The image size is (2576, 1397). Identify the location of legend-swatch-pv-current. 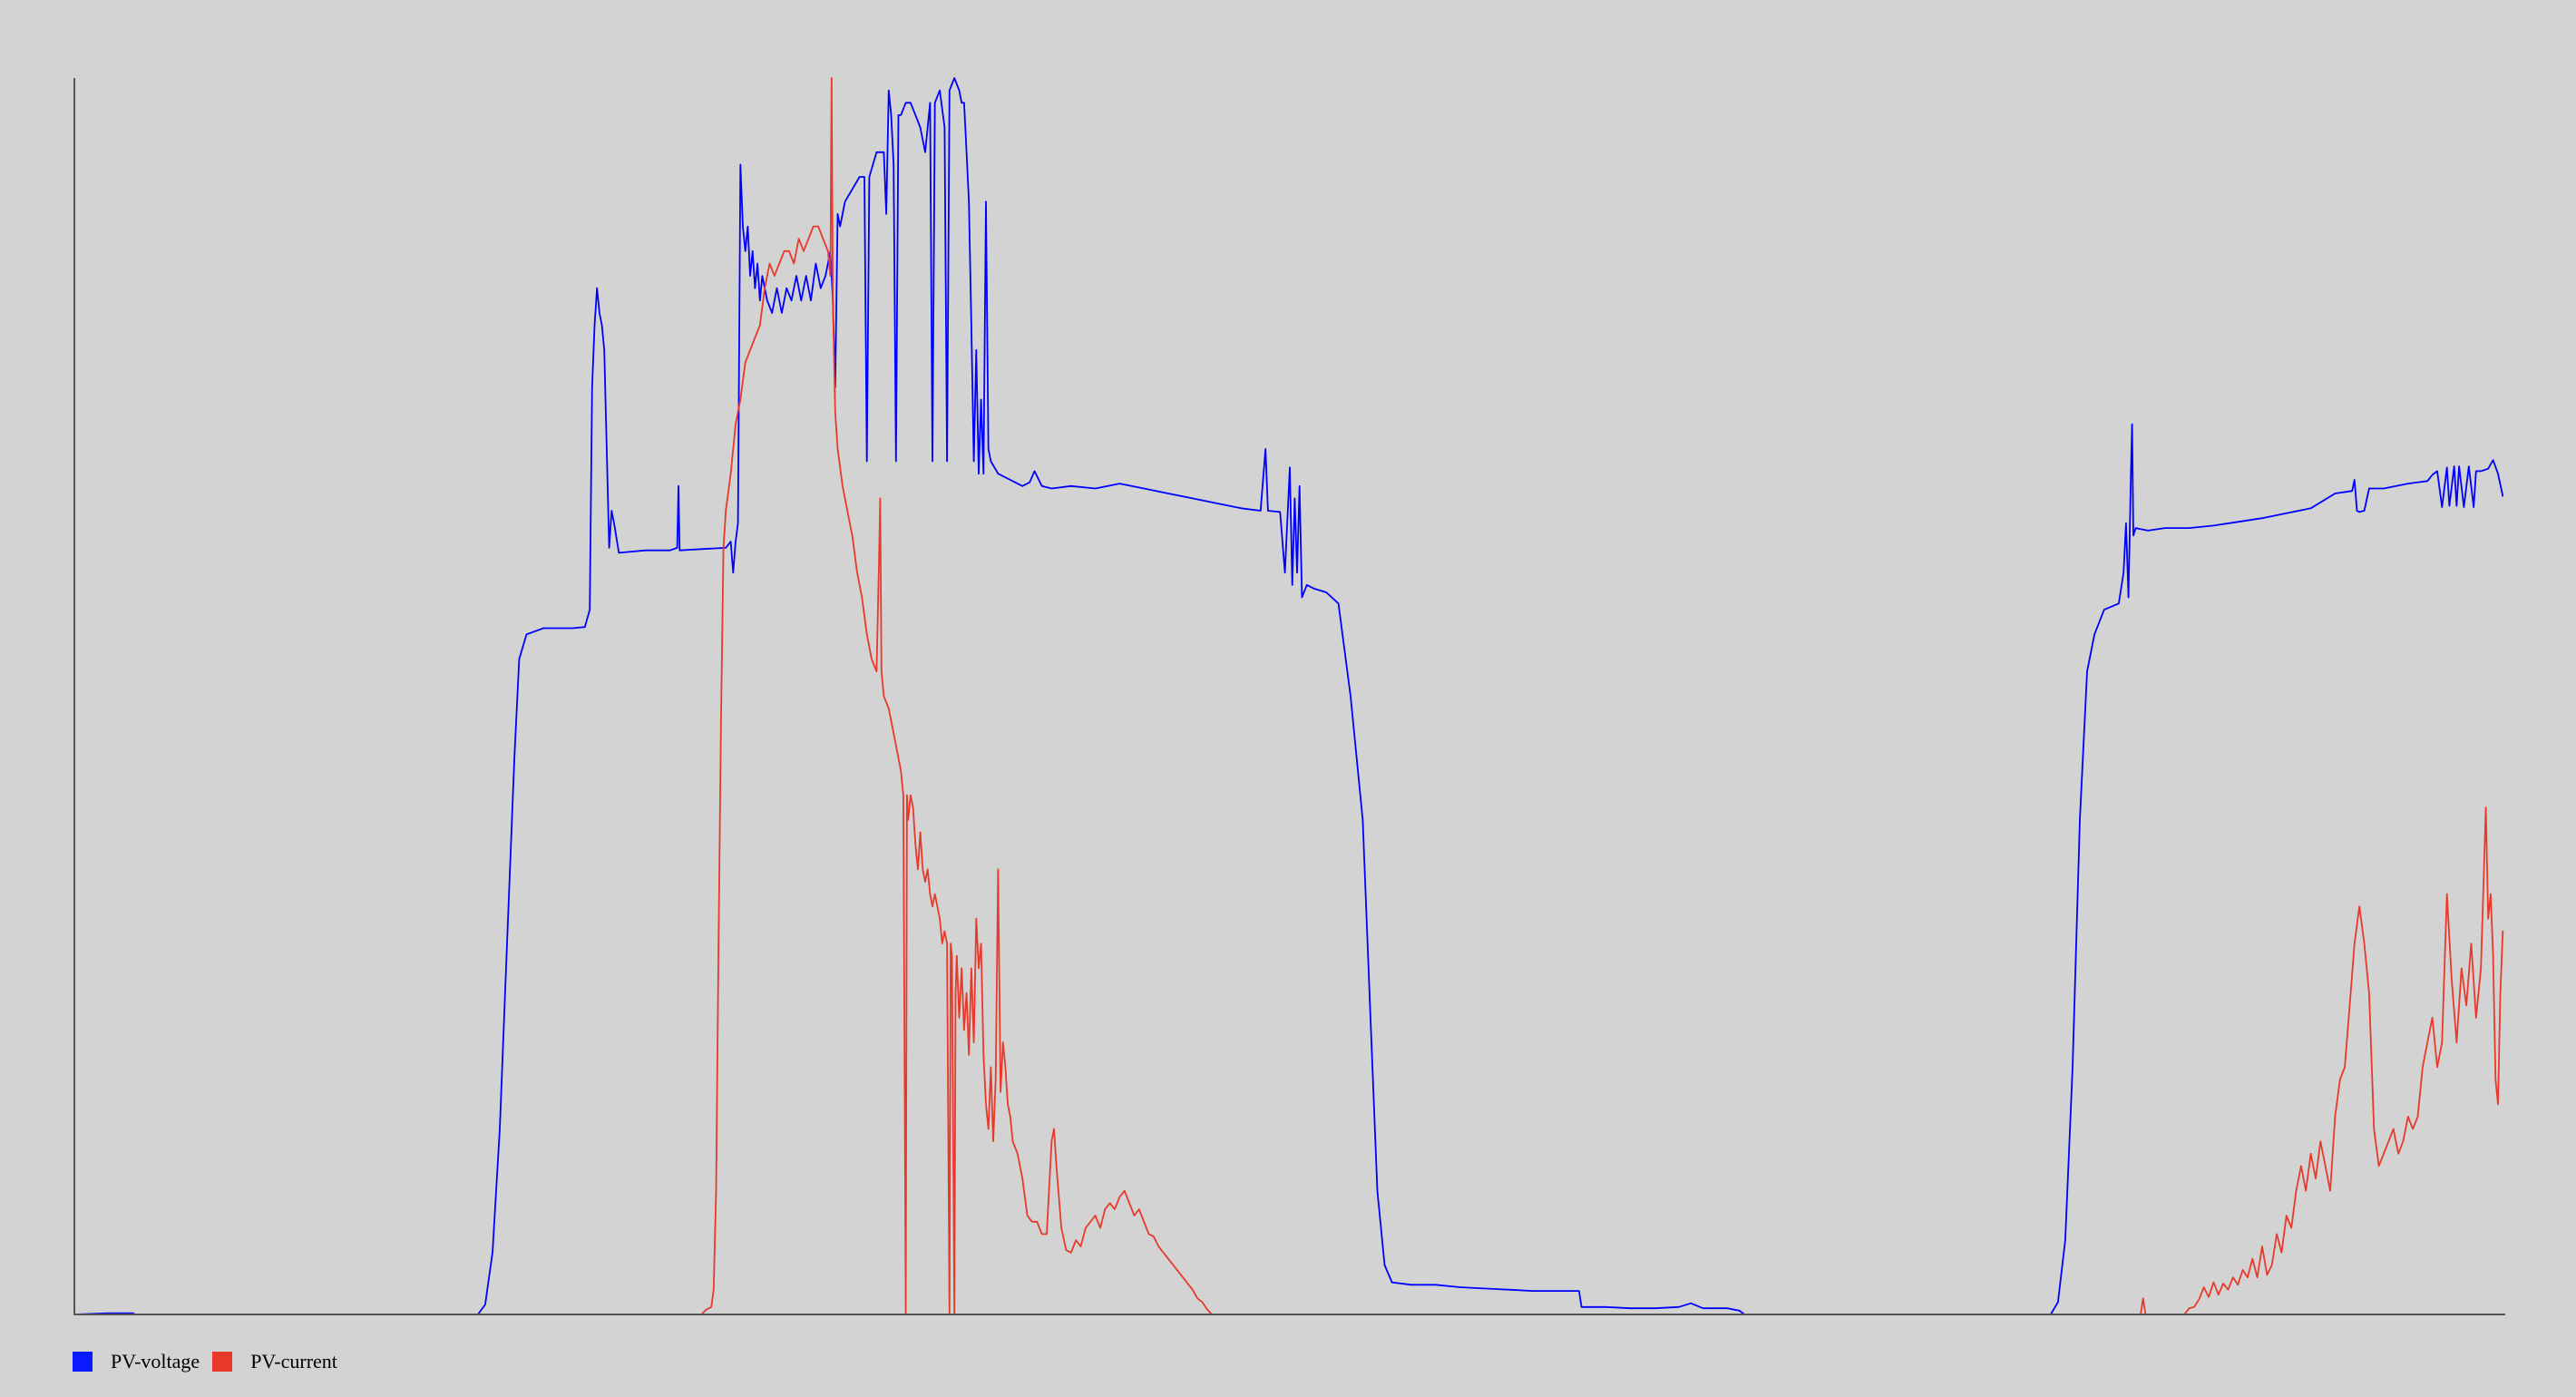
(222, 1362).